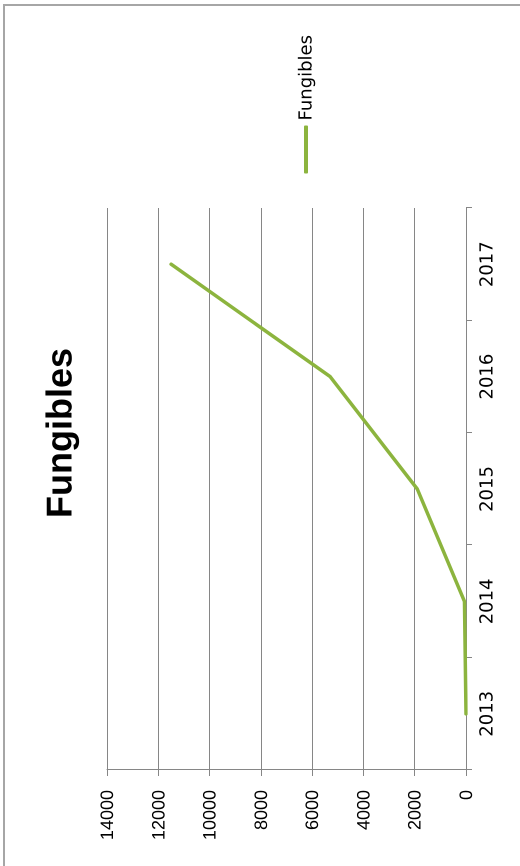  I want to click on x-tick-label: 4000, so click(363, 810).